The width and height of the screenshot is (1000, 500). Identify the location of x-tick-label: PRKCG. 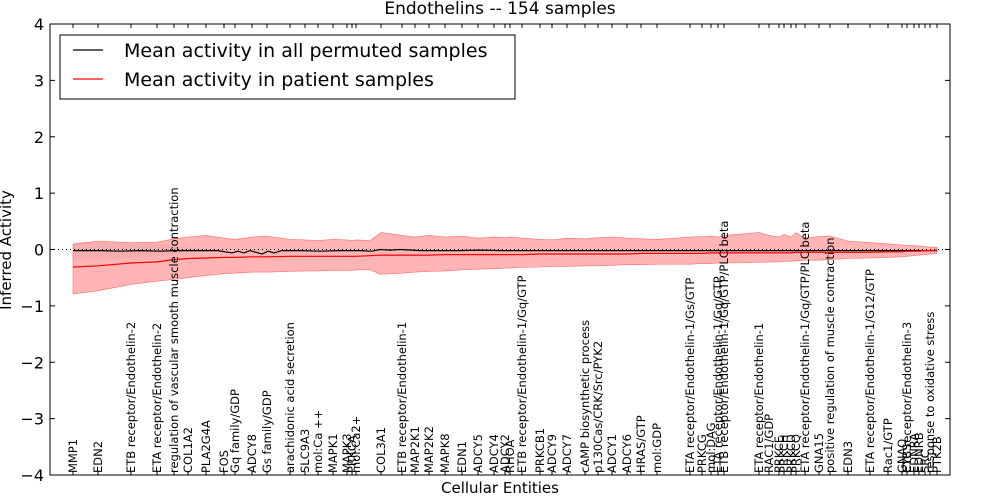
(702, 453).